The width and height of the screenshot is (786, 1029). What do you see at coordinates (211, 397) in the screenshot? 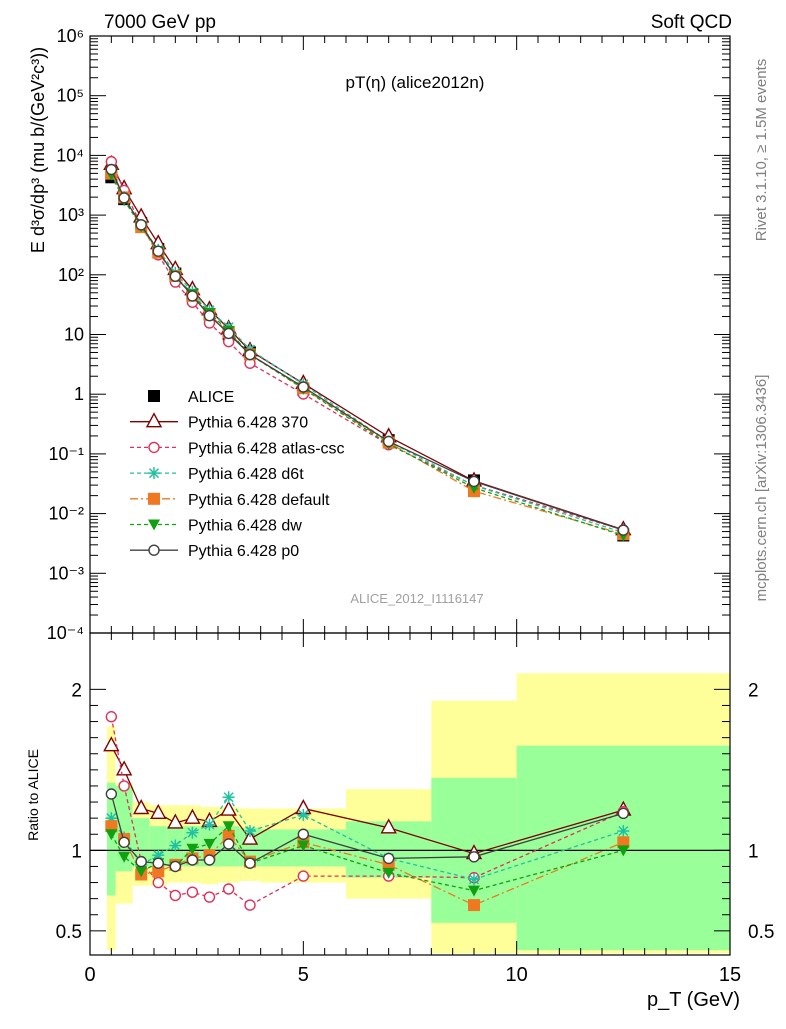
I see `legend-label: ALICE` at bounding box center [211, 397].